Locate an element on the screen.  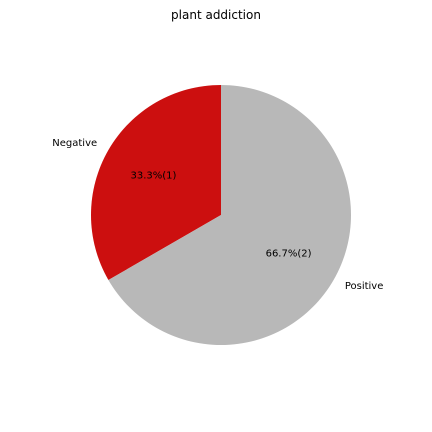
pie-slice-negative is located at coordinates (156, 182).